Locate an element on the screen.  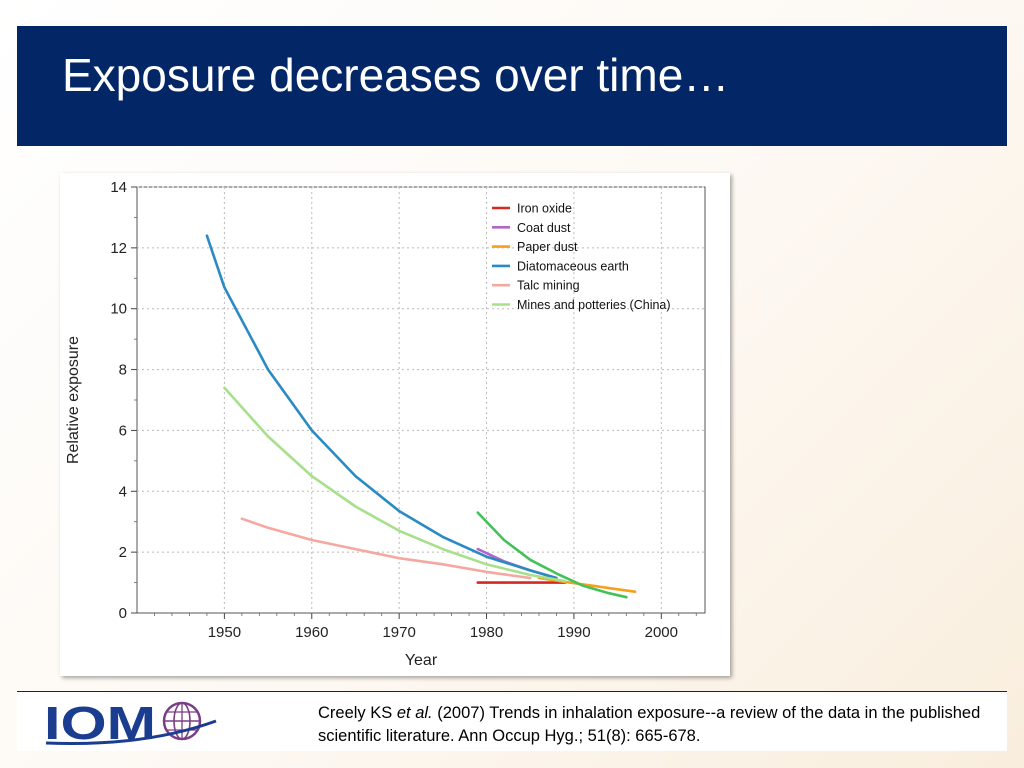
x-axis-label: Year is located at coordinates (421, 660).